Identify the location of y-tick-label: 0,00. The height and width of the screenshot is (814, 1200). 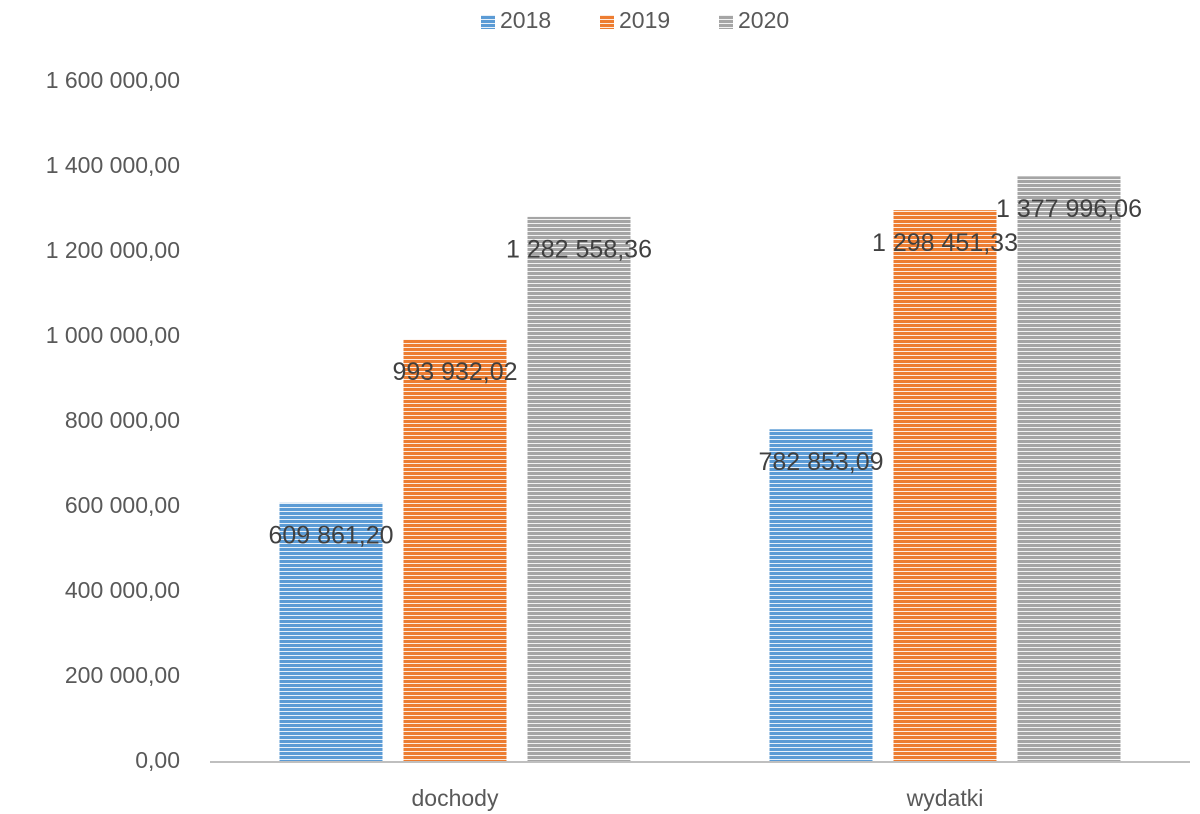
(157, 760).